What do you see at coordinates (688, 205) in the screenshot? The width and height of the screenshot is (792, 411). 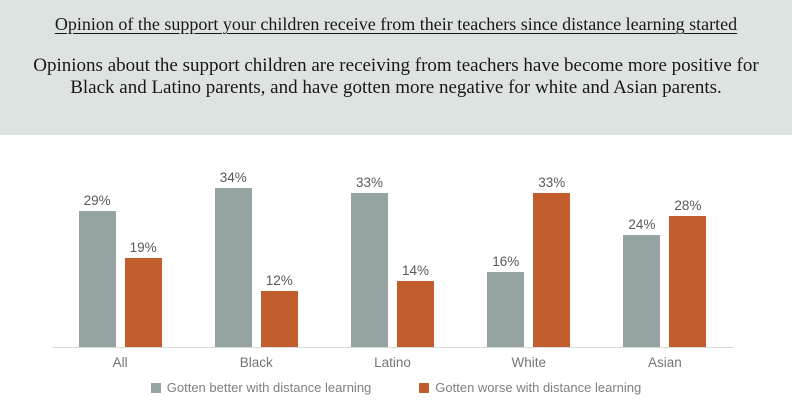 I see `value-label-worse-asian: 28%` at bounding box center [688, 205].